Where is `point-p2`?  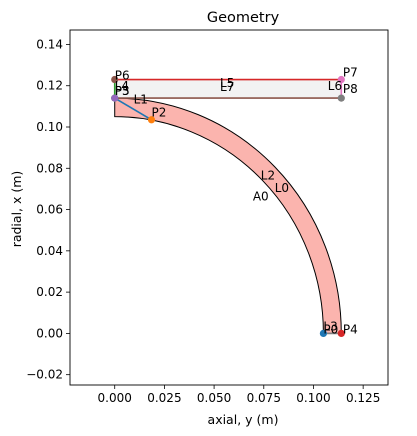 point-p2 is located at coordinates (151, 120).